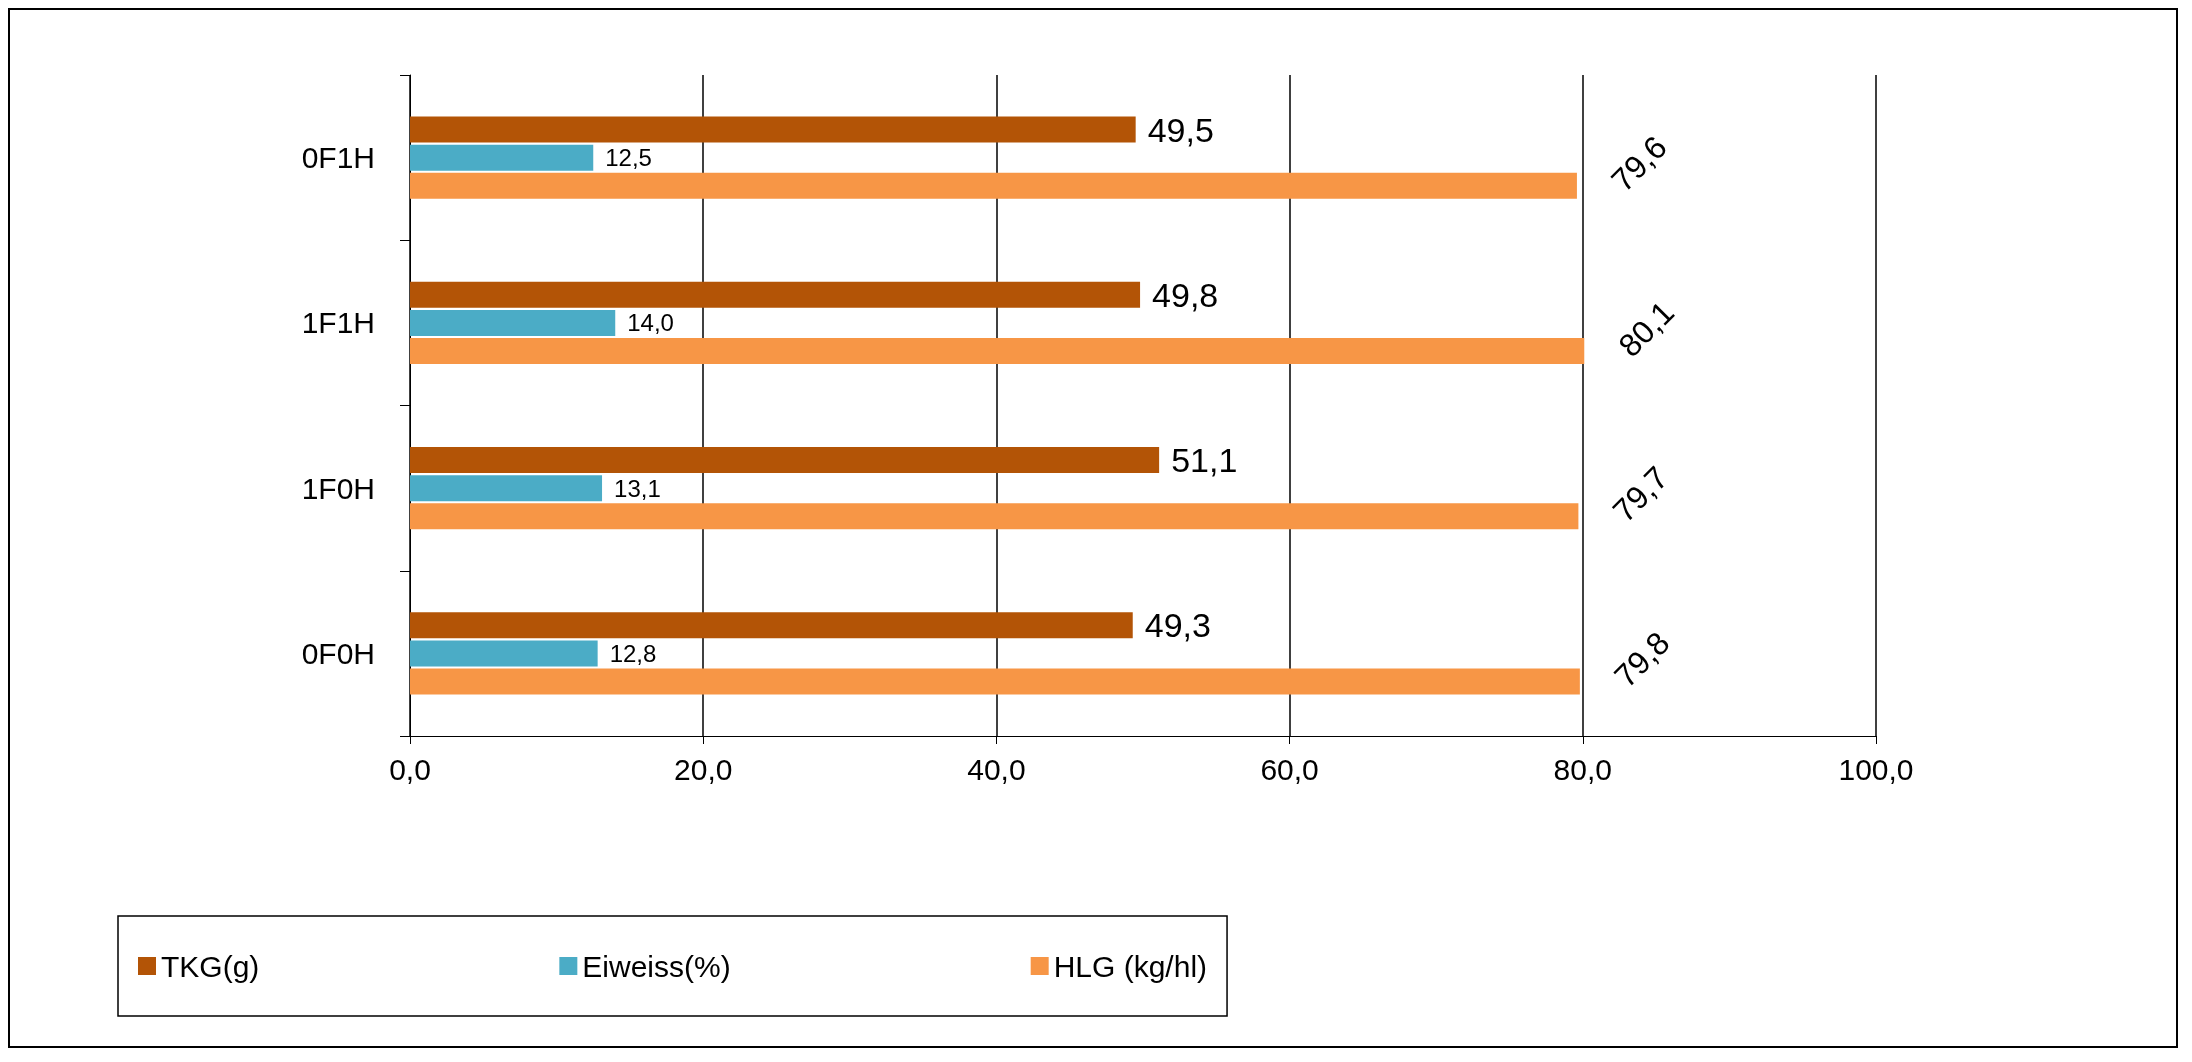 The width and height of the screenshot is (2192, 1062). I want to click on data-label: 51,1, so click(1204, 460).